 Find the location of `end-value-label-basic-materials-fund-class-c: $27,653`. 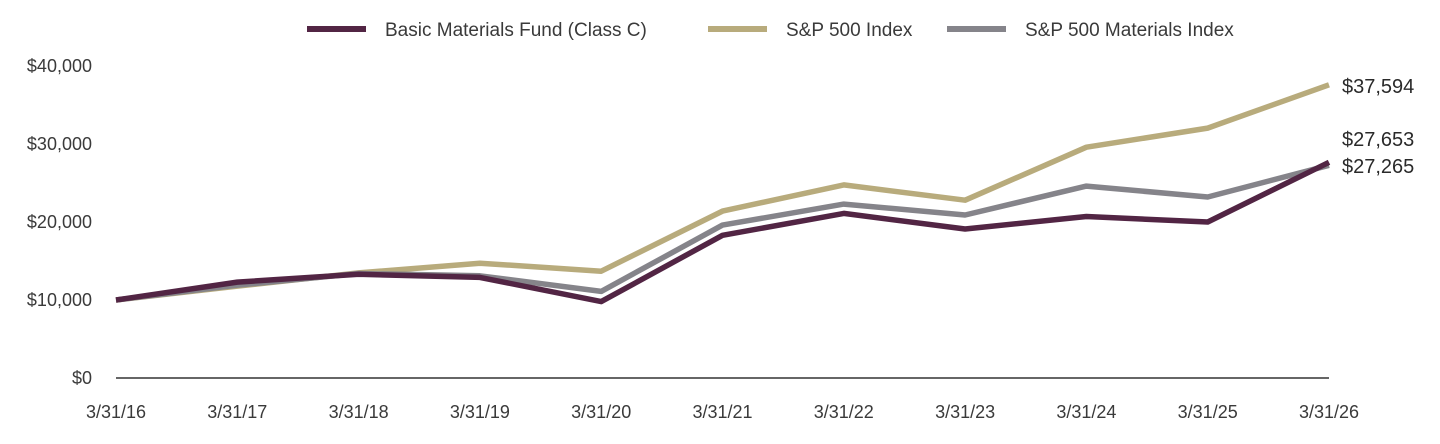

end-value-label-basic-materials-fund-class-c: $27,653 is located at coordinates (1378, 140).